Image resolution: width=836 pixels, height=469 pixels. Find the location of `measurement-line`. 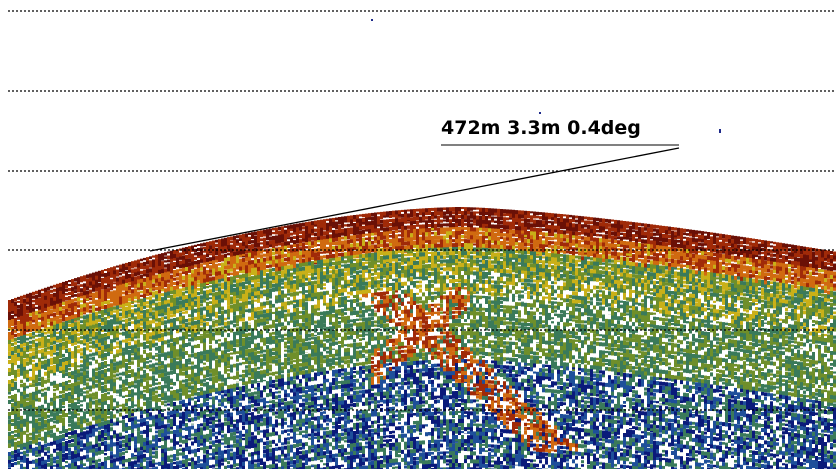

measurement-line is located at coordinates (414, 199).